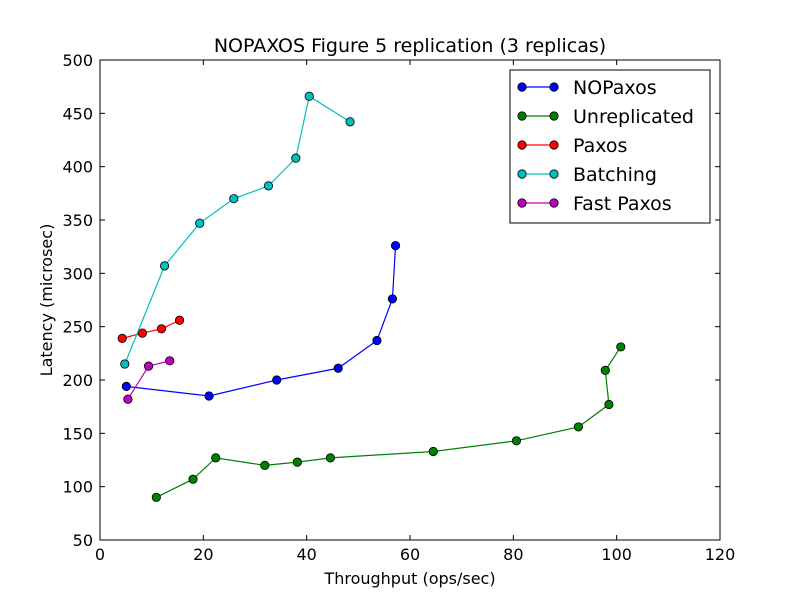  Describe the element at coordinates (615, 88) in the screenshot. I see `legend-label: NOPaxos` at that location.